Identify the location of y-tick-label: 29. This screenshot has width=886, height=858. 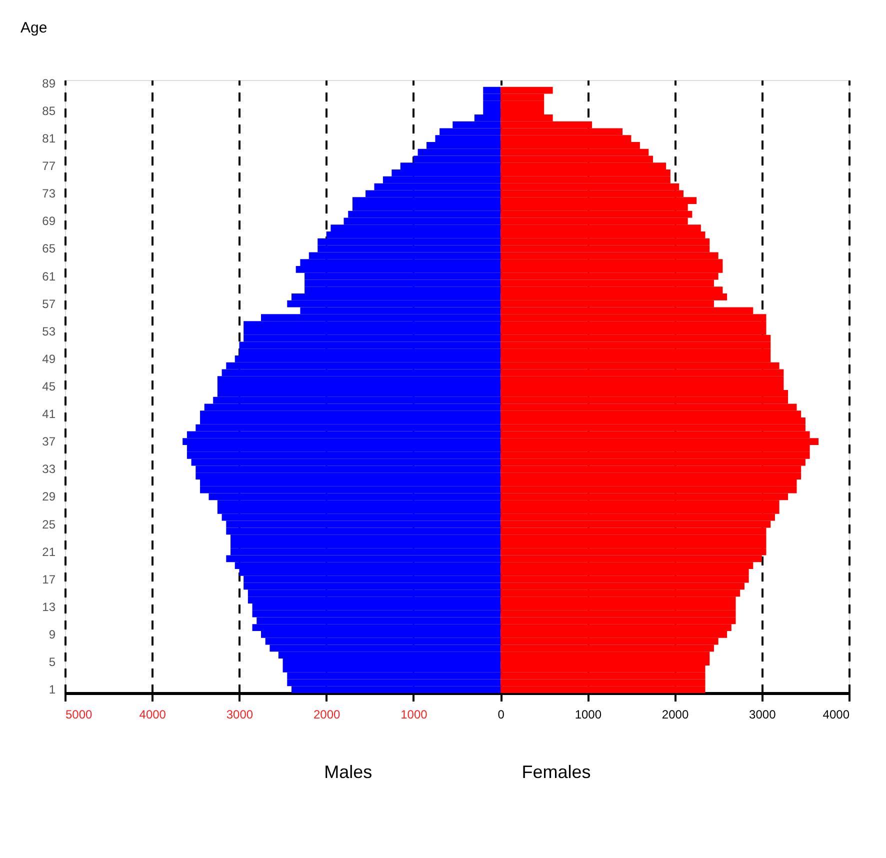
(49, 497).